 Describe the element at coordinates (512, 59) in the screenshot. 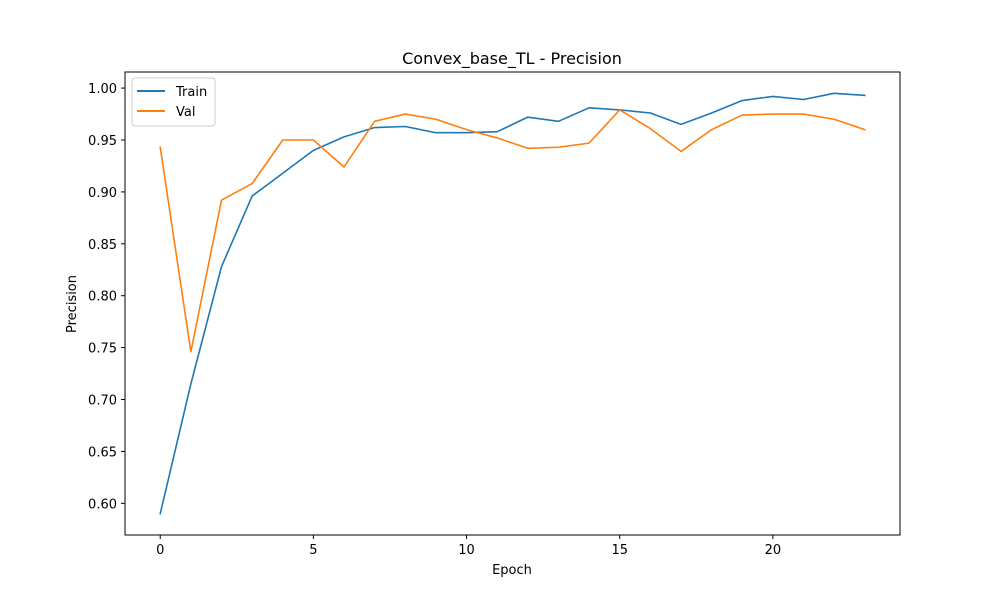

I see `chart-title: Convex_base_TL - Precision` at that location.